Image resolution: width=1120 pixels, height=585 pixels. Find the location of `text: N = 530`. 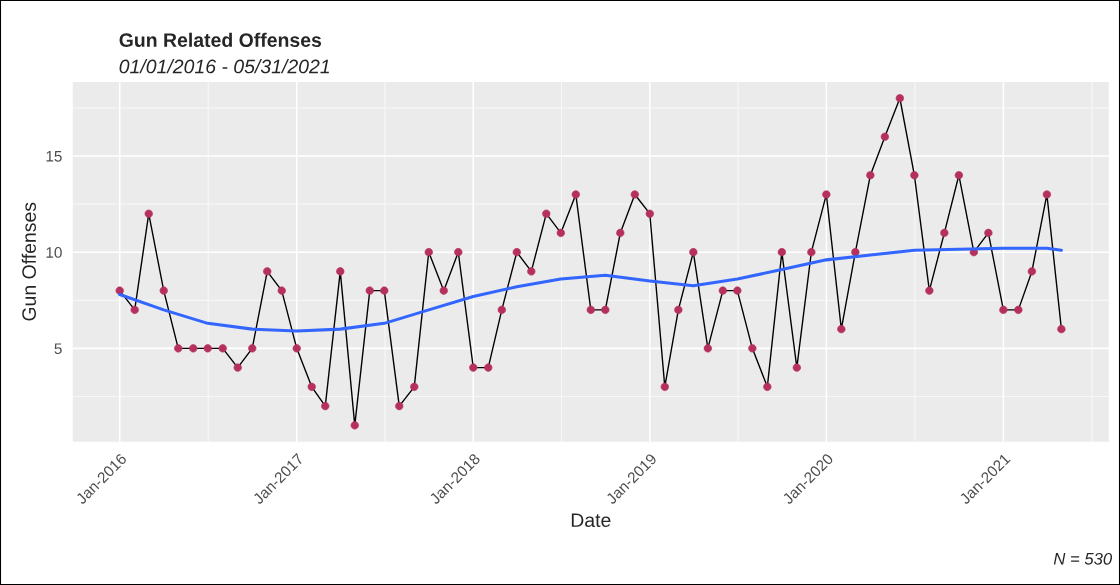

text: N = 530 is located at coordinates (1083, 558).